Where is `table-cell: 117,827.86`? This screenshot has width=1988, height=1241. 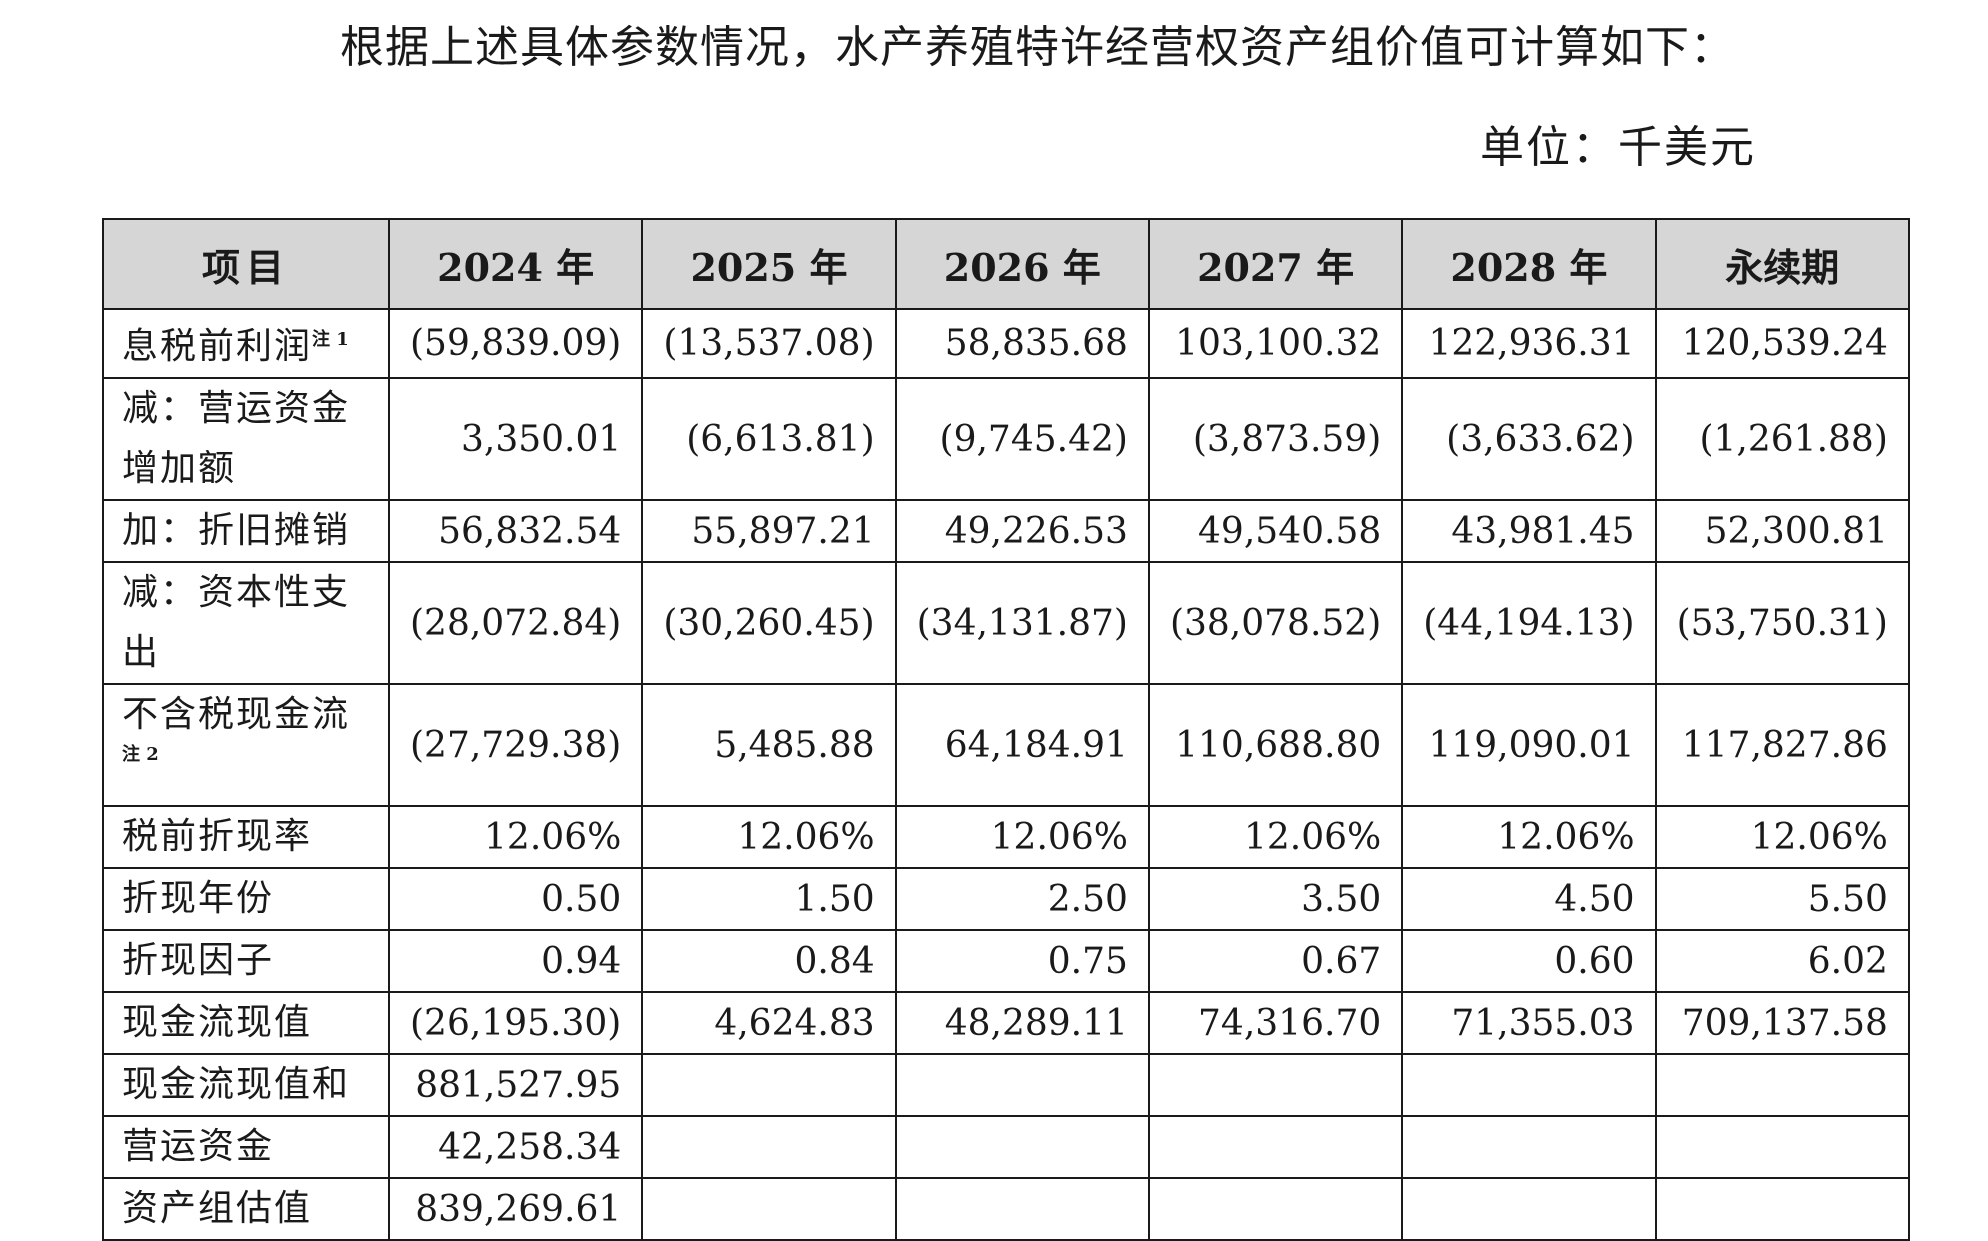
table-cell: 117,827.86 is located at coordinates (1782, 745).